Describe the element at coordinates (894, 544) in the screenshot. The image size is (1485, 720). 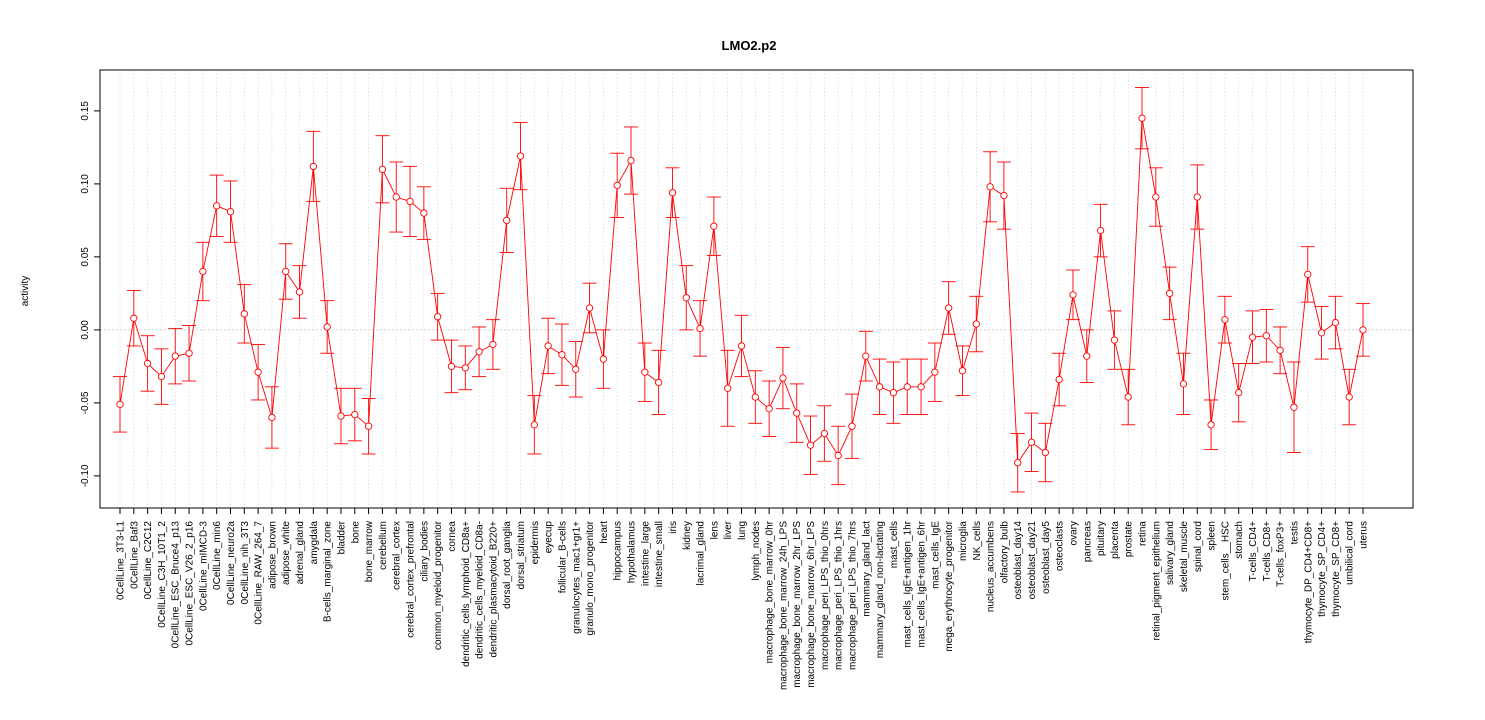
I see `x-tick-label: mast_cells` at that location.